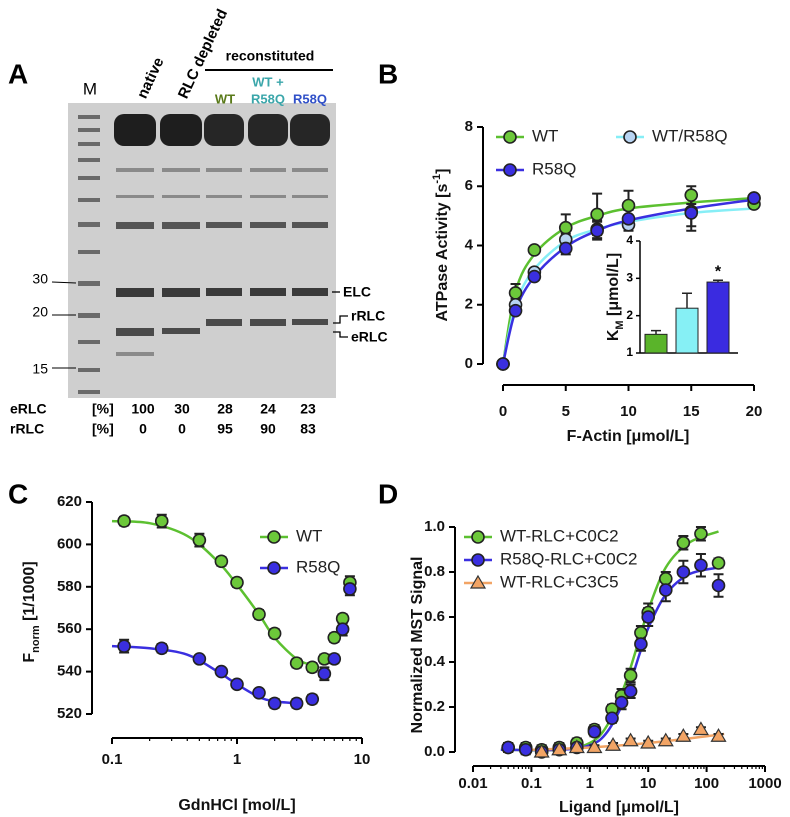 This screenshot has width=790, height=817. Describe the element at coordinates (151, 78) in the screenshot. I see `lane-label: native` at that location.